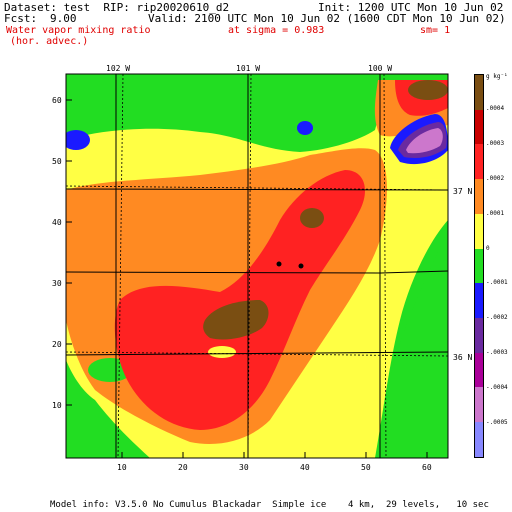  What do you see at coordinates (495, 178) in the screenshot?
I see `legend-label: .0002` at bounding box center [495, 178].